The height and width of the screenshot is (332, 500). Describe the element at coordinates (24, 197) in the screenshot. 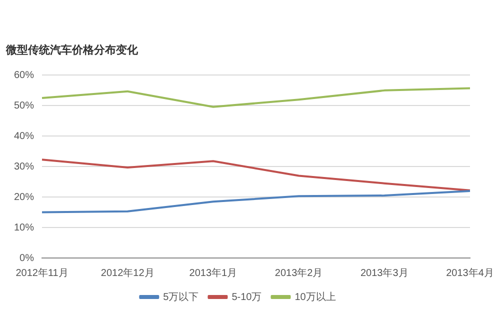

I see `y-tick-label: 20%` at that location.